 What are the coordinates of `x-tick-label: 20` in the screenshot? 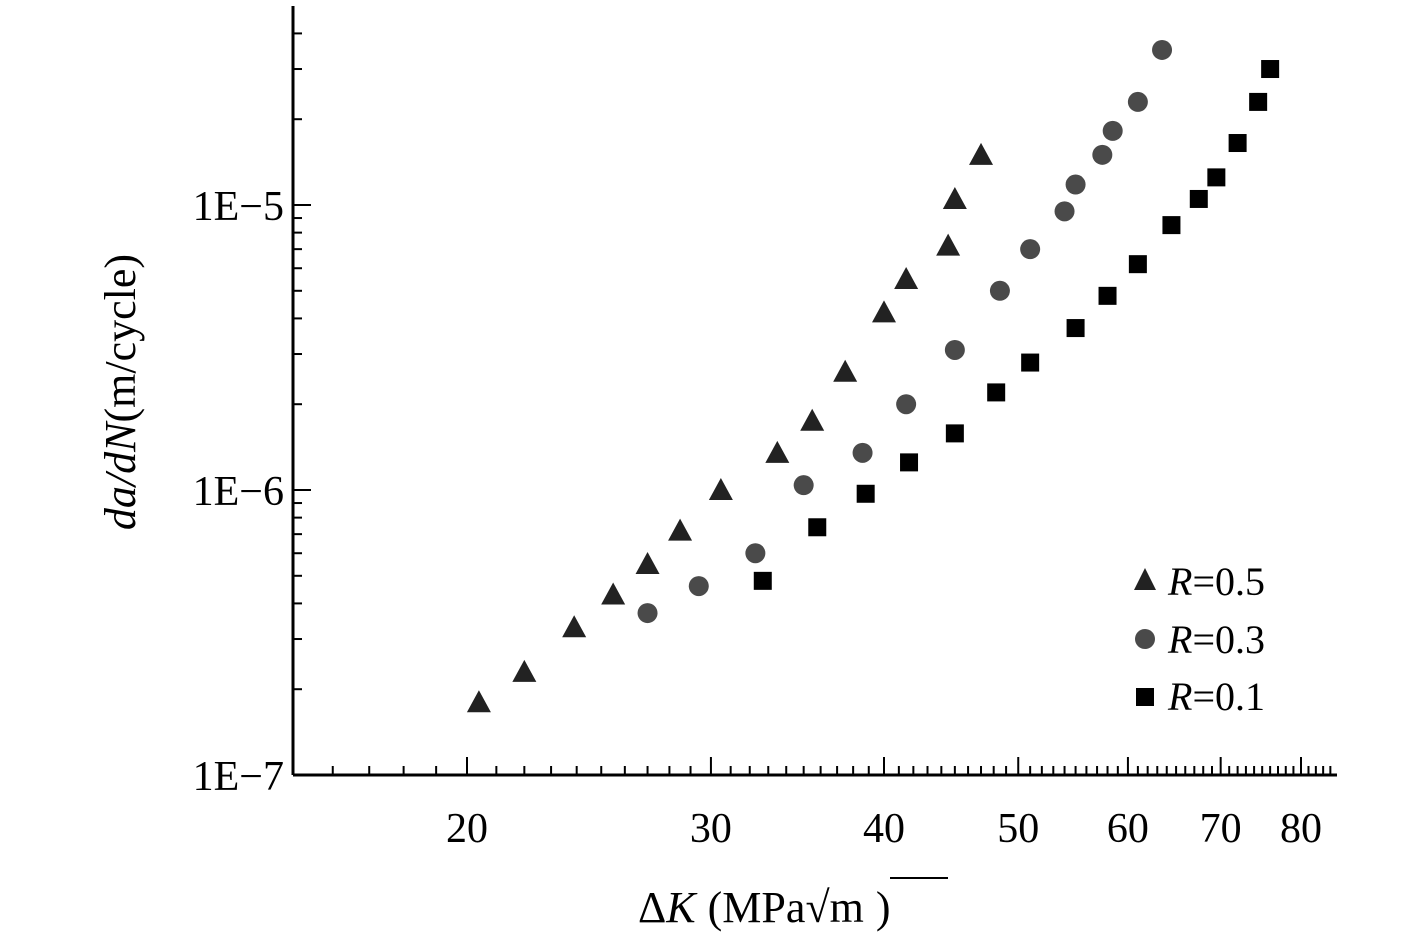 It's located at (467, 829).